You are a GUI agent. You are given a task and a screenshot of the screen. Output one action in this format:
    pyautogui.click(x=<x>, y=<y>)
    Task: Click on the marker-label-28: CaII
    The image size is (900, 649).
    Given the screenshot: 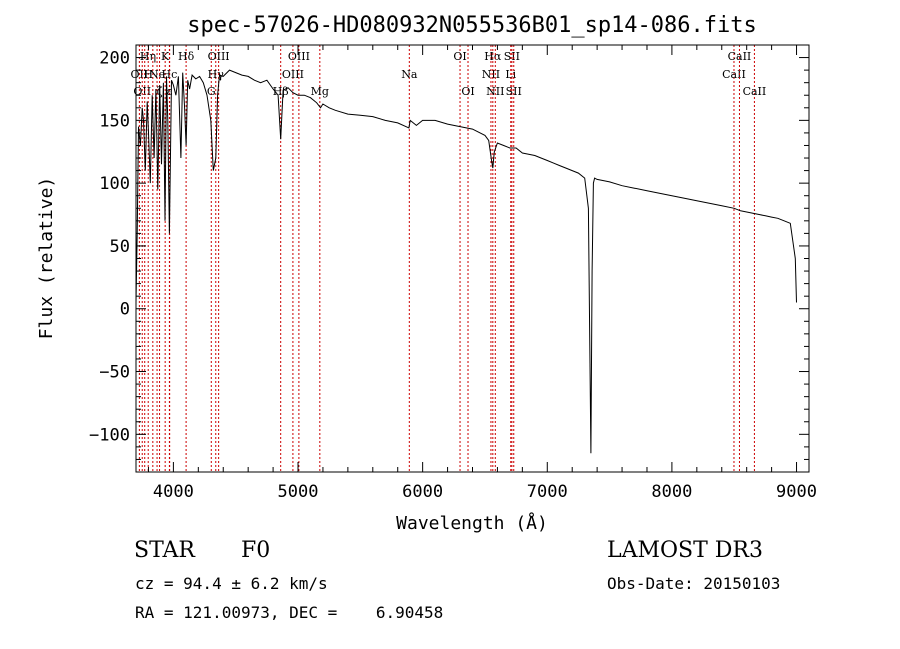 What is the action you would take?
    pyautogui.click(x=740, y=56)
    